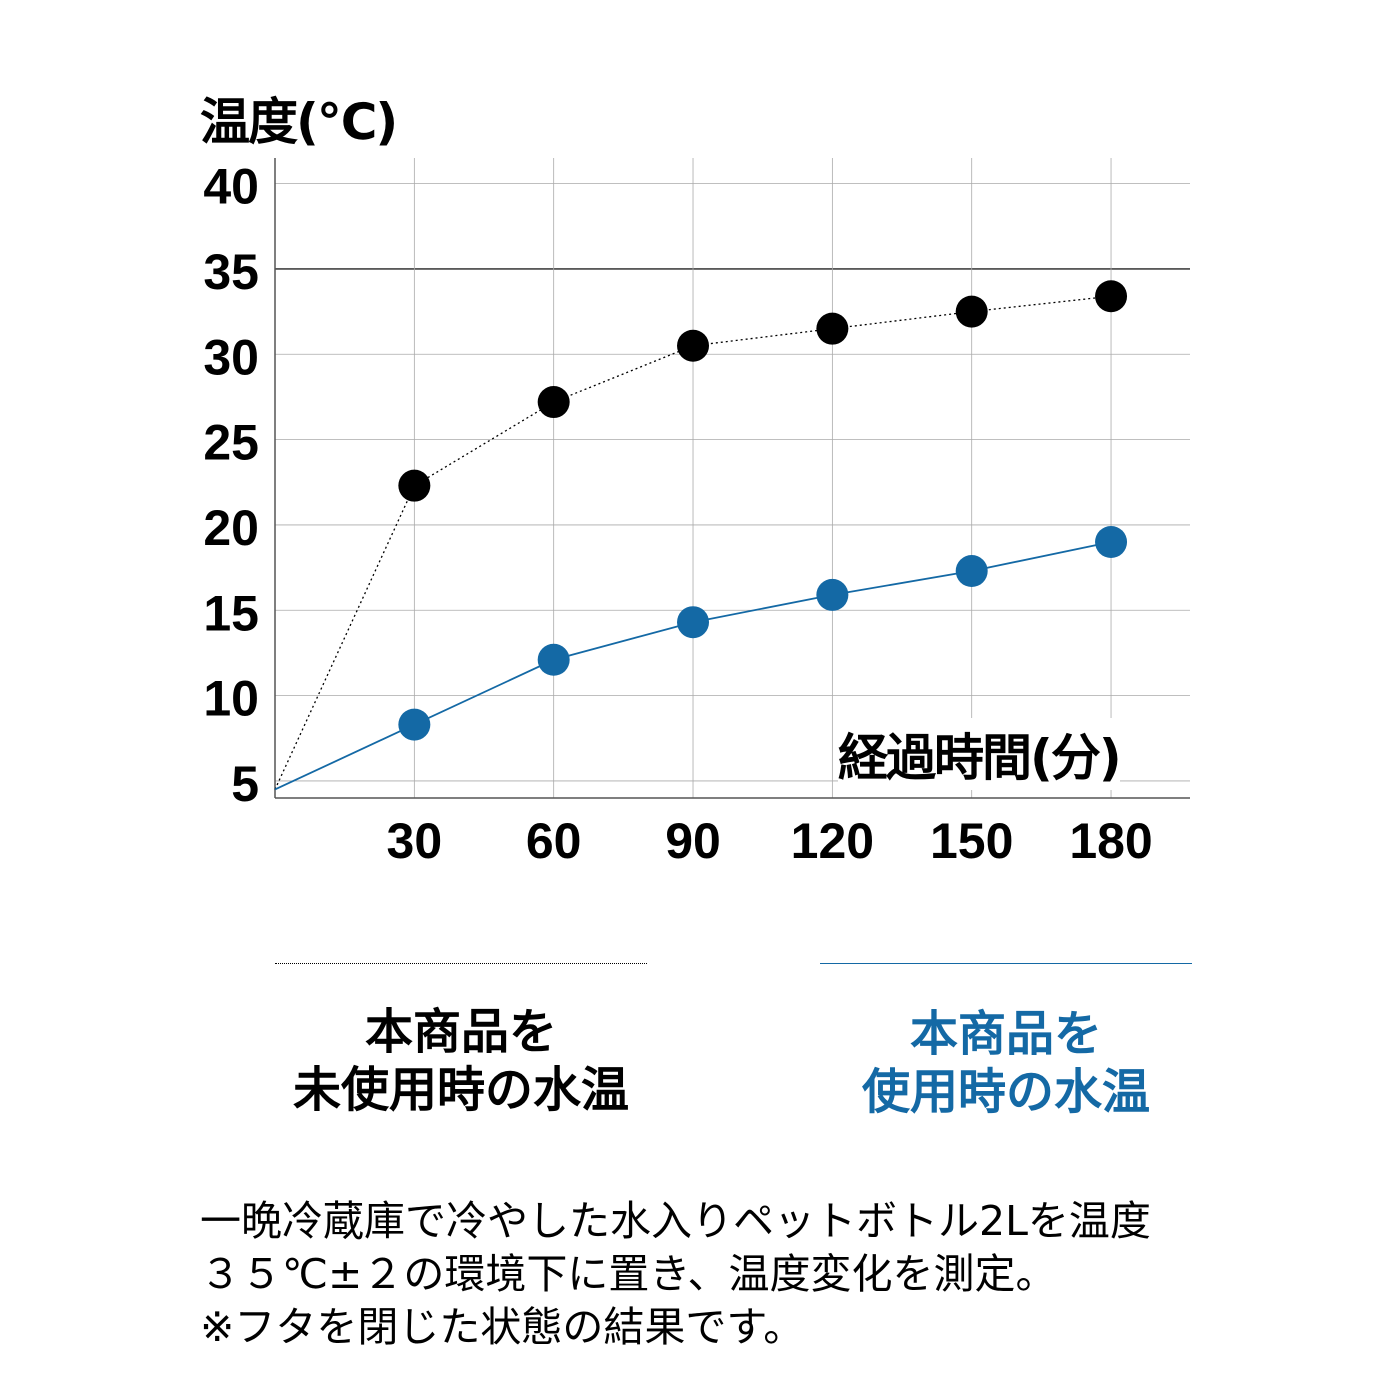 The width and height of the screenshot is (1390, 1390). Describe the element at coordinates (231, 613) in the screenshot. I see `y-tick-label: 15` at that location.